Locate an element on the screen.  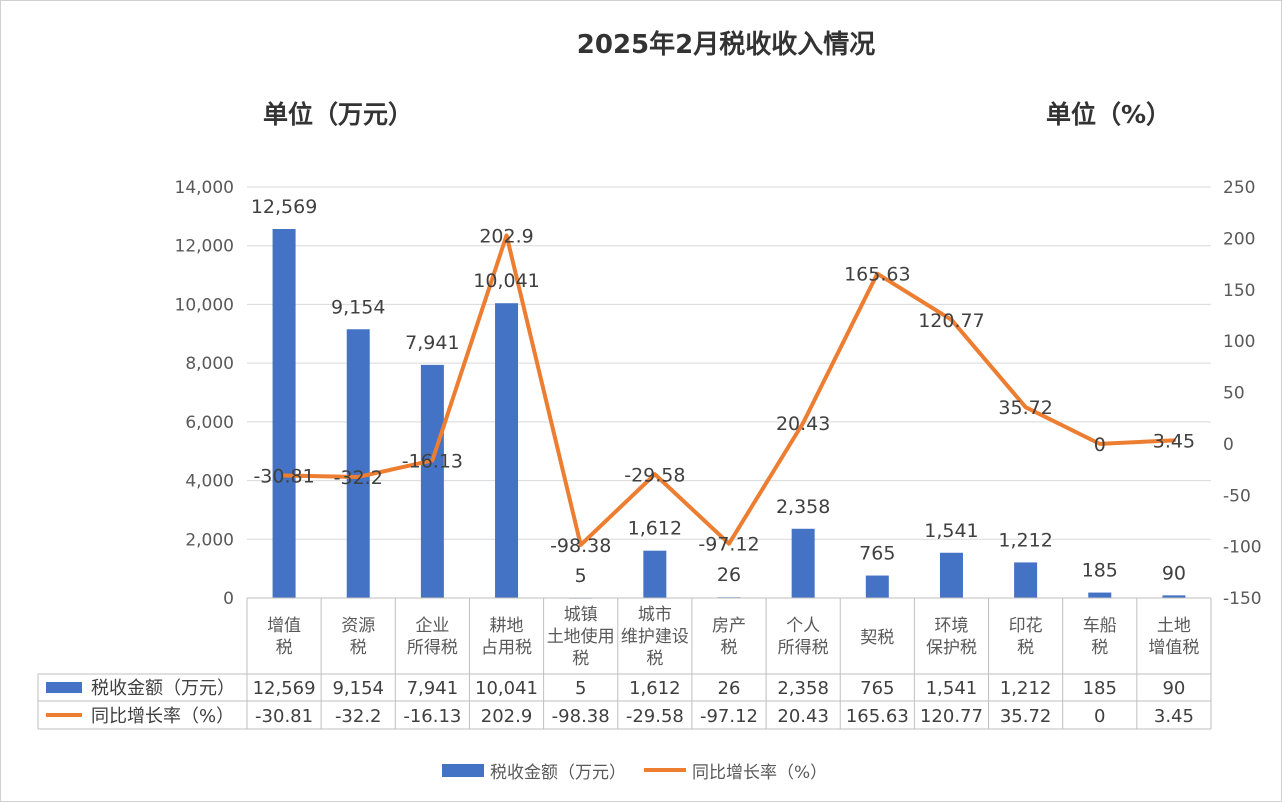
category-label: 土地 is located at coordinates (1174, 626).